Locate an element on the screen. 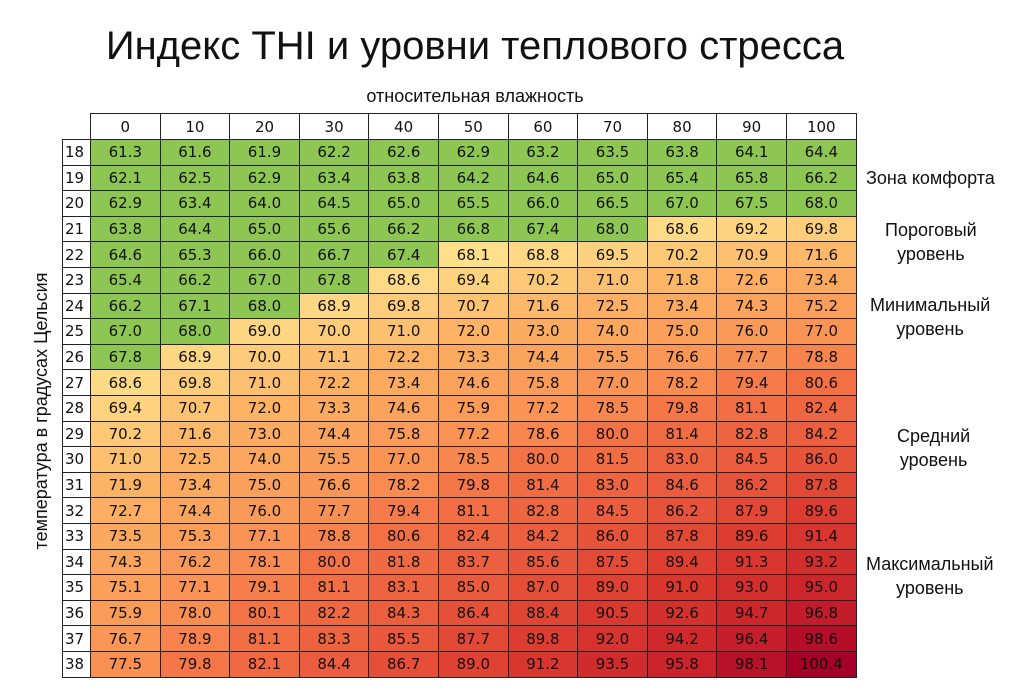  heatmap-cell: 64.1 is located at coordinates (751, 152).